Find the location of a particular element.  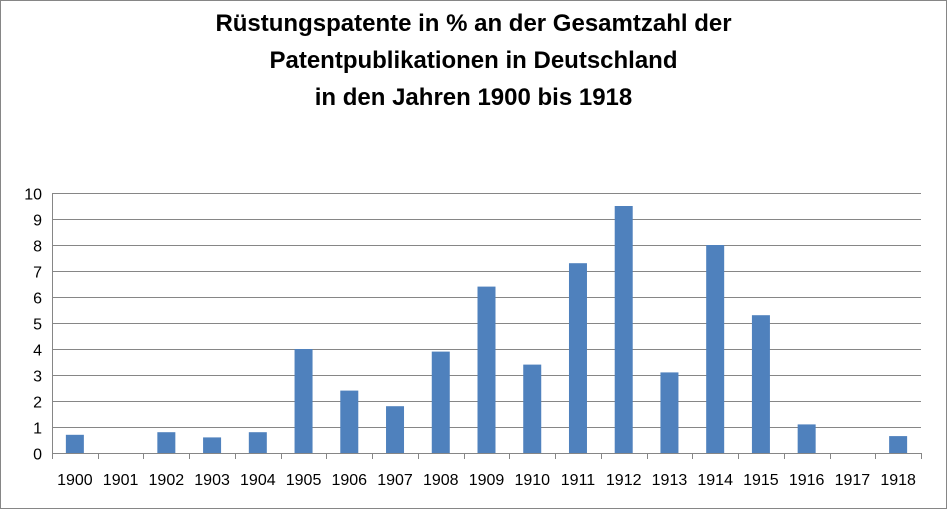

bar-1904 is located at coordinates (257, 442).